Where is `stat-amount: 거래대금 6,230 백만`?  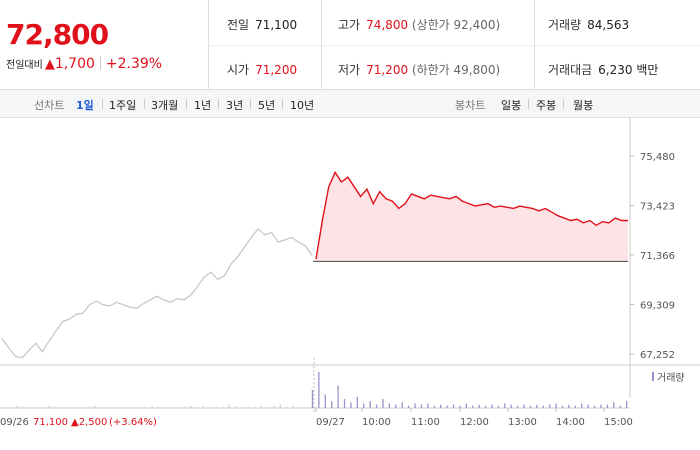
stat-amount: 거래대금 6,230 백만 is located at coordinates (603, 70).